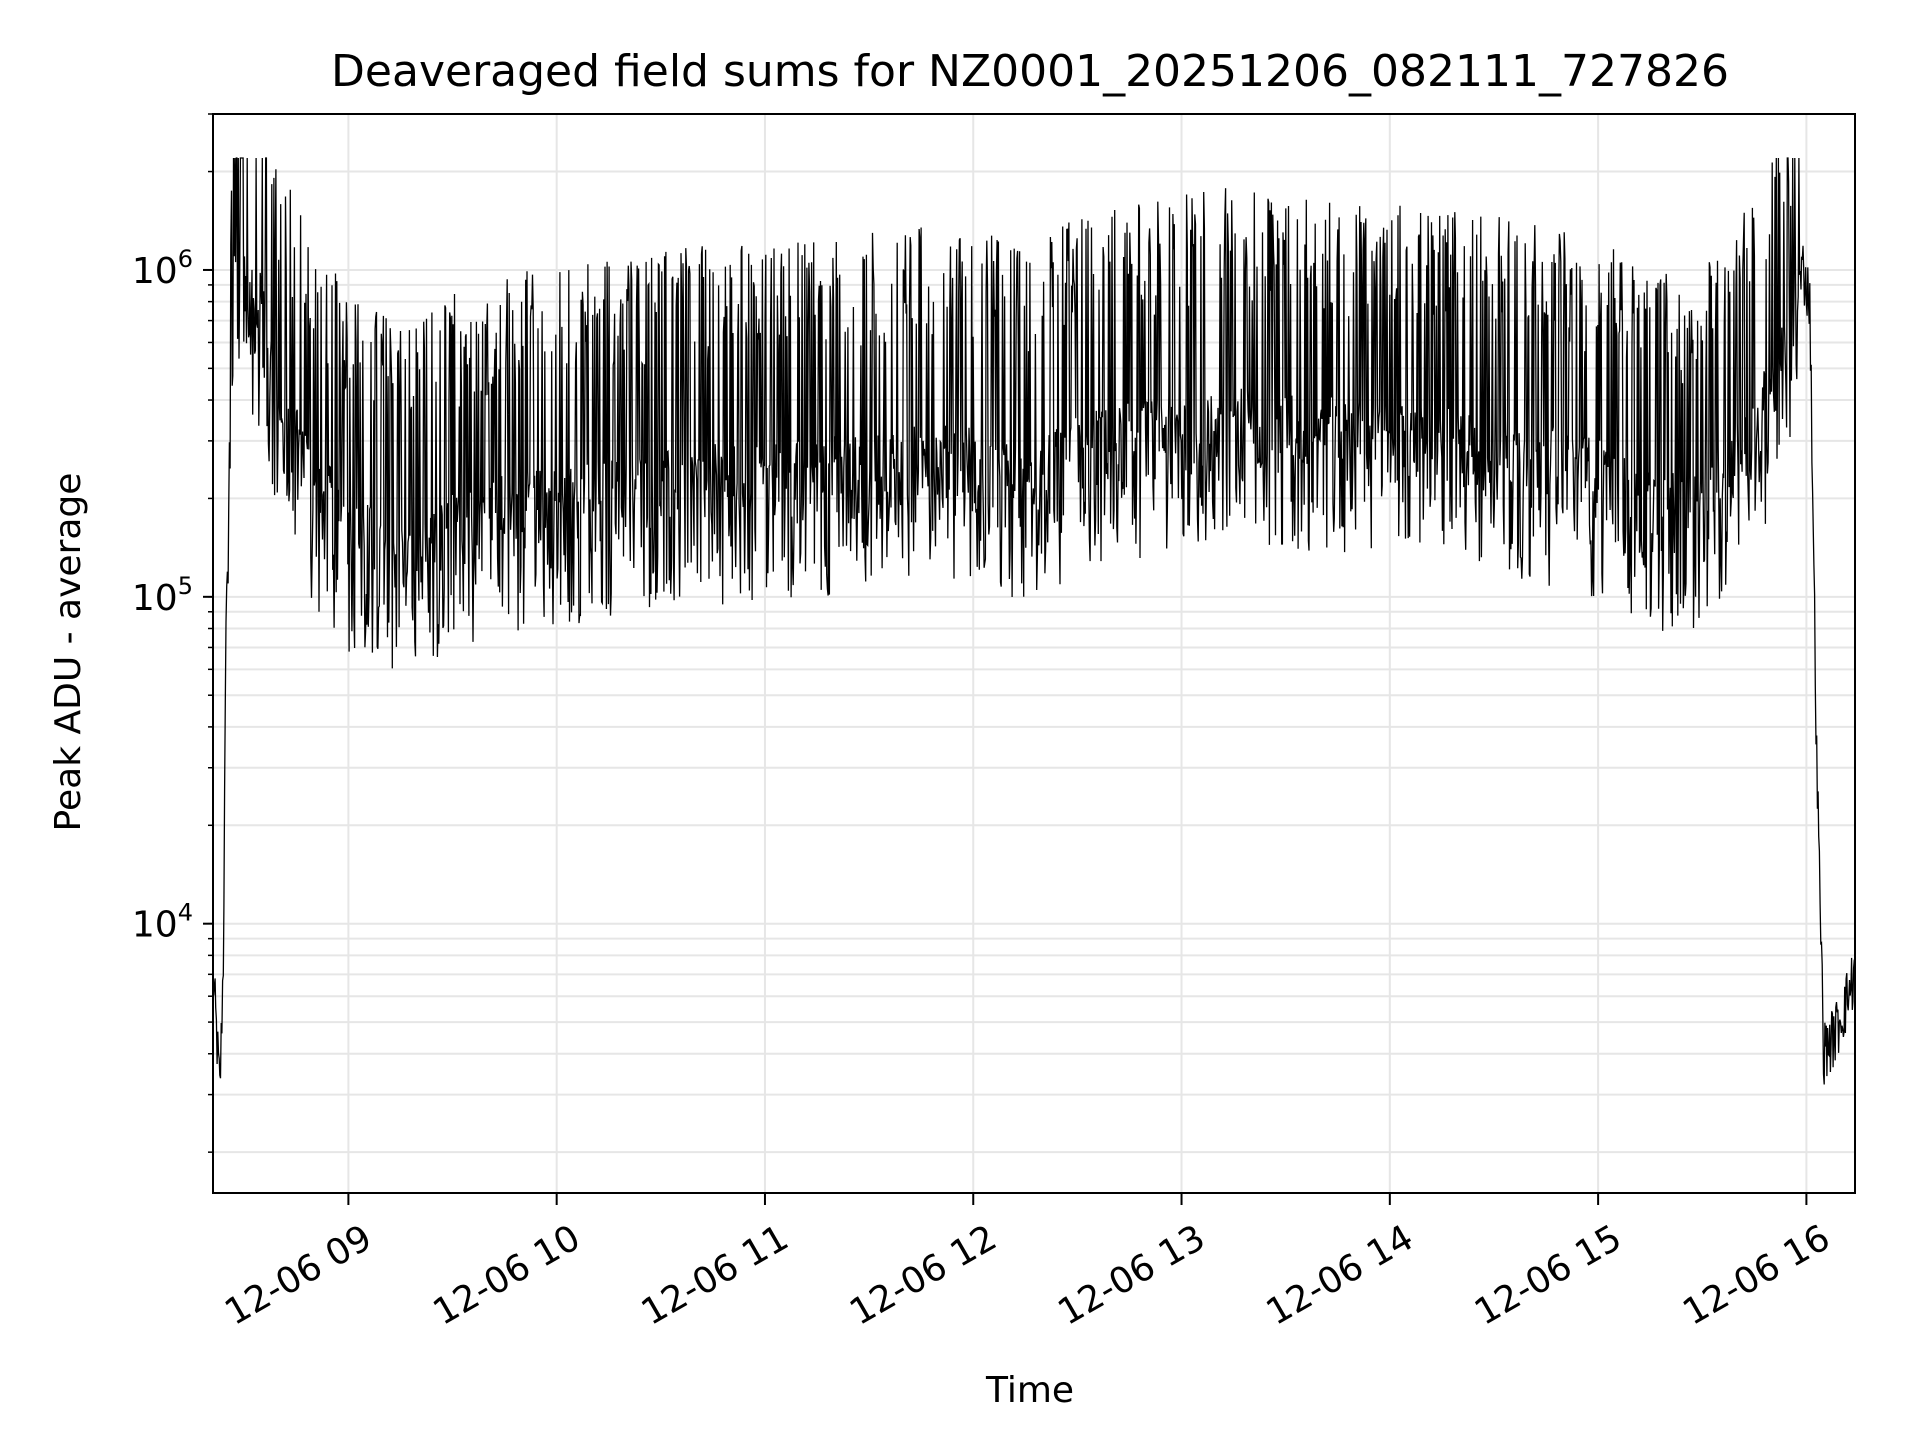 This screenshot has width=1920, height=1440. I want to click on x-axis-label: Time, so click(1029, 1390).